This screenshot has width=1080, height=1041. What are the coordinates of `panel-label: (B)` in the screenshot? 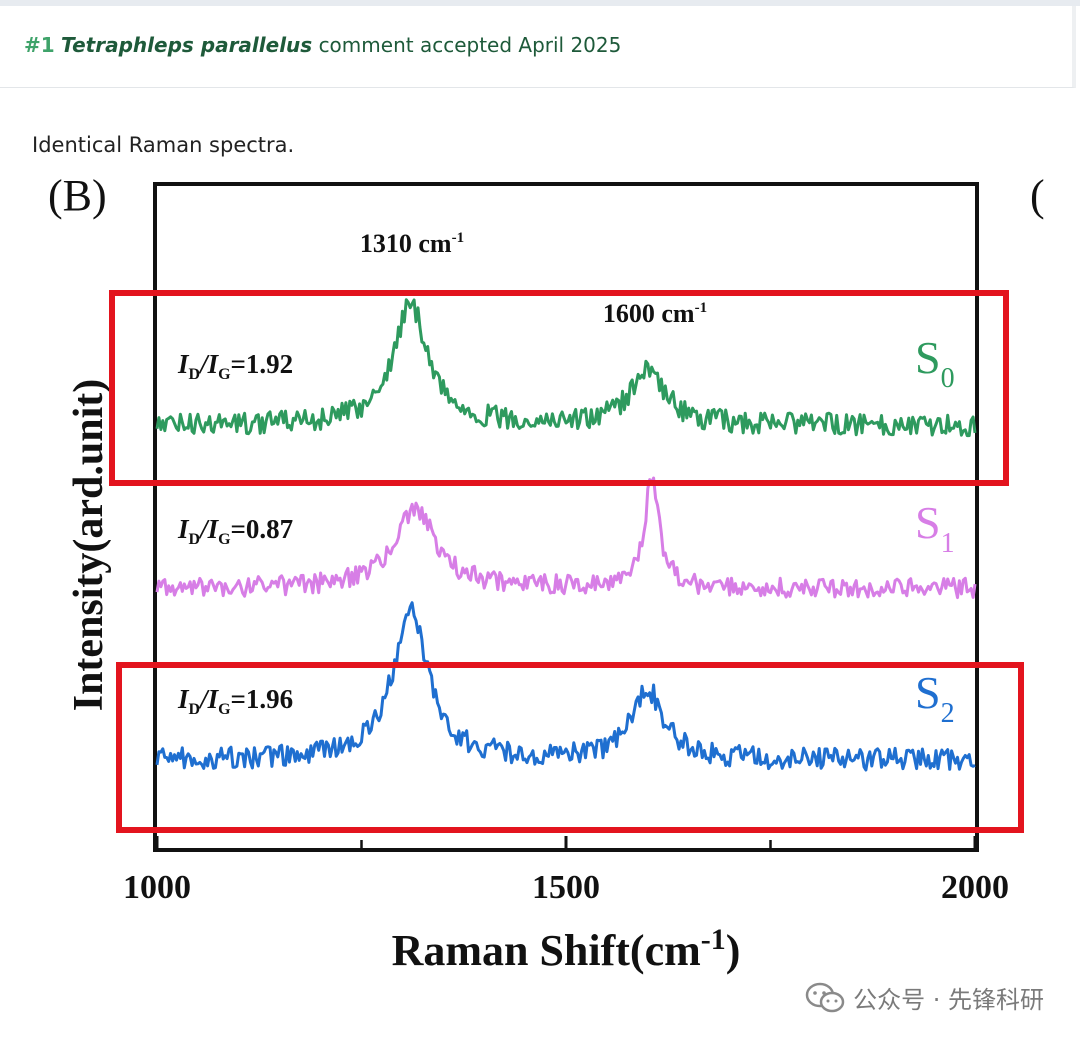 It's located at (77, 195).